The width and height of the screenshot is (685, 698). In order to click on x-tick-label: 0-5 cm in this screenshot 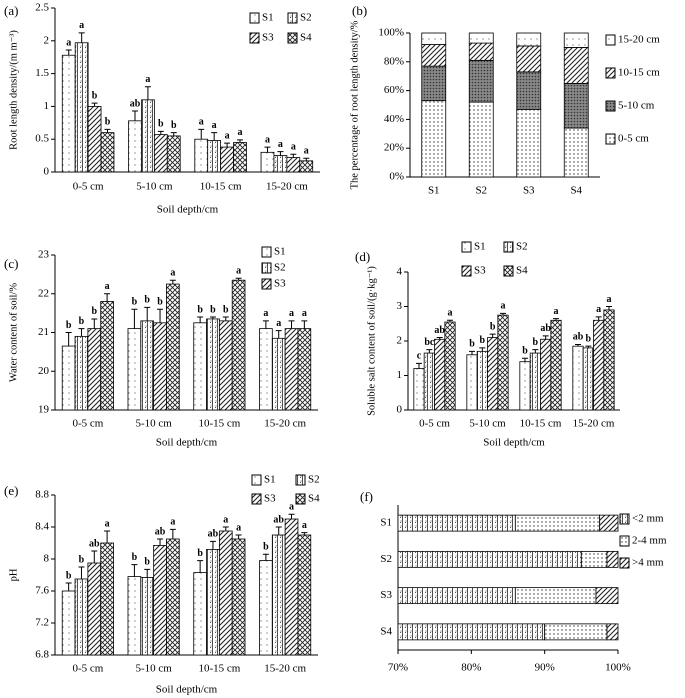, I will do `click(88, 187)`.